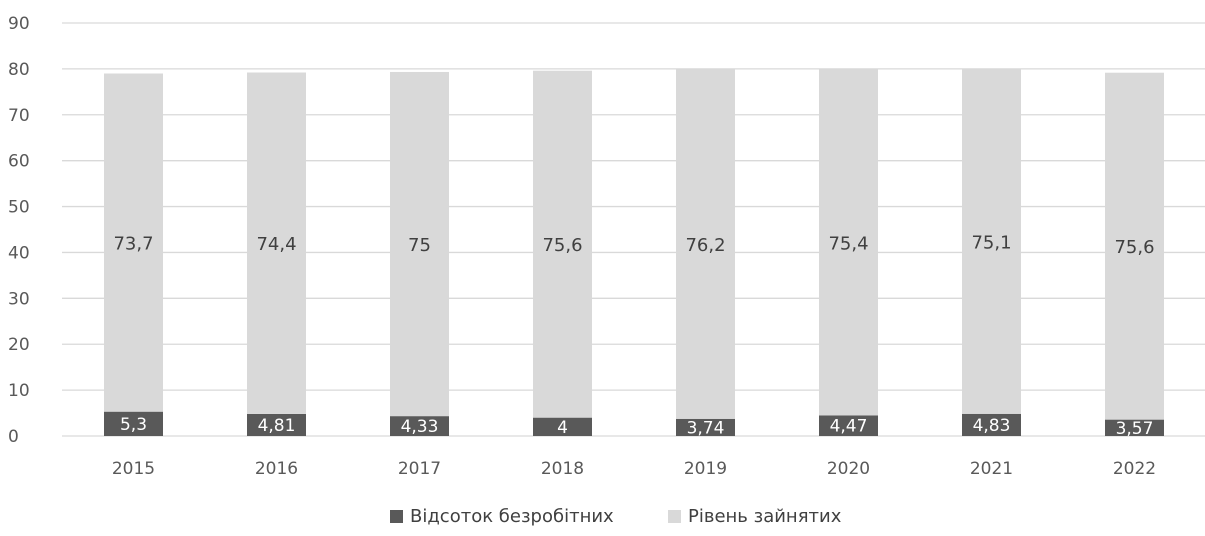 The image size is (1205, 536). I want to click on bar-unemployed-2015, so click(133, 423).